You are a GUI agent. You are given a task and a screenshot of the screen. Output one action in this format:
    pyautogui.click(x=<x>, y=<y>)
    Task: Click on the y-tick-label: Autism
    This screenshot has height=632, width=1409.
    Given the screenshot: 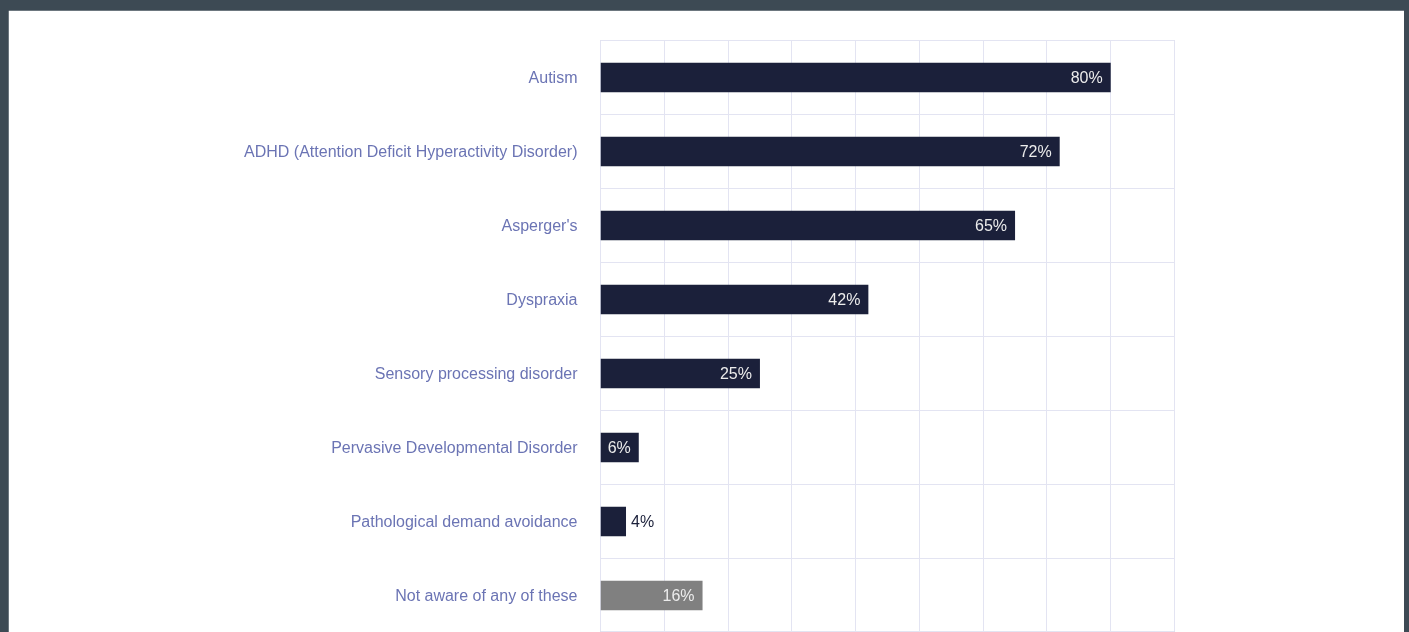 What is the action you would take?
    pyautogui.click(x=553, y=77)
    